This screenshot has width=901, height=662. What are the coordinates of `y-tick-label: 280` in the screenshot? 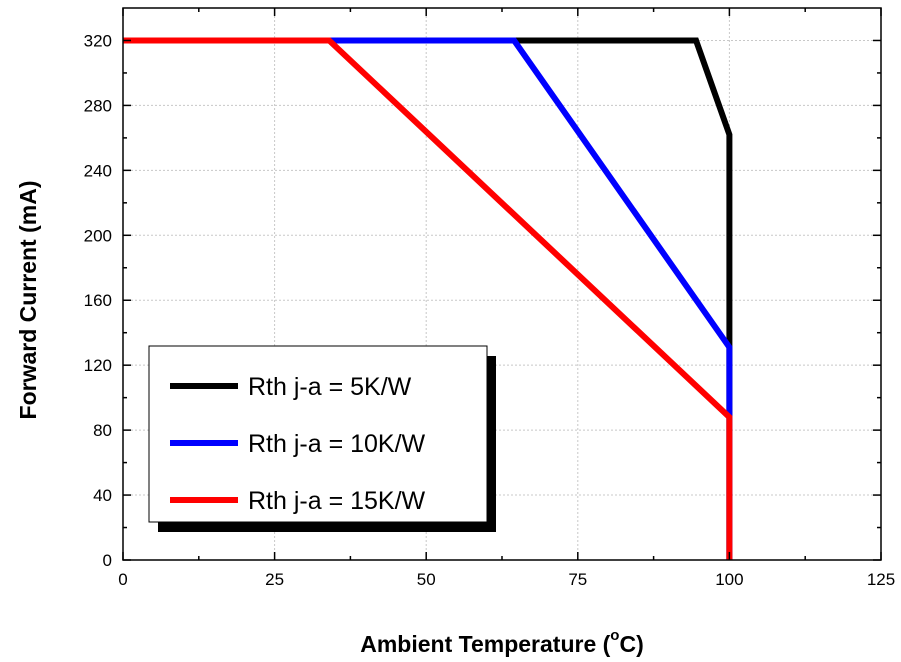 It's located at (98, 105).